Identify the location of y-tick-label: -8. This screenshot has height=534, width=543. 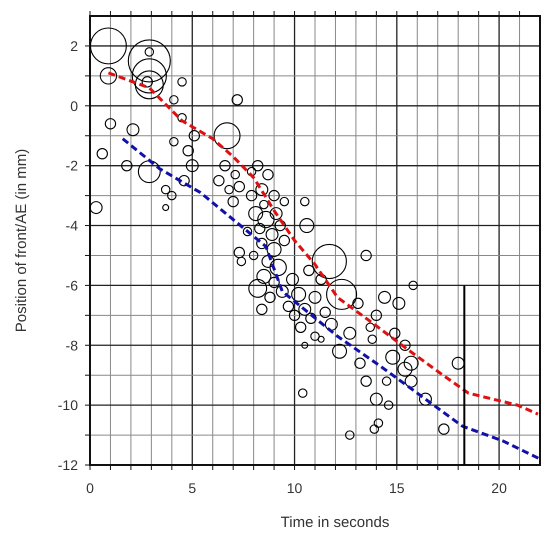
(72, 345).